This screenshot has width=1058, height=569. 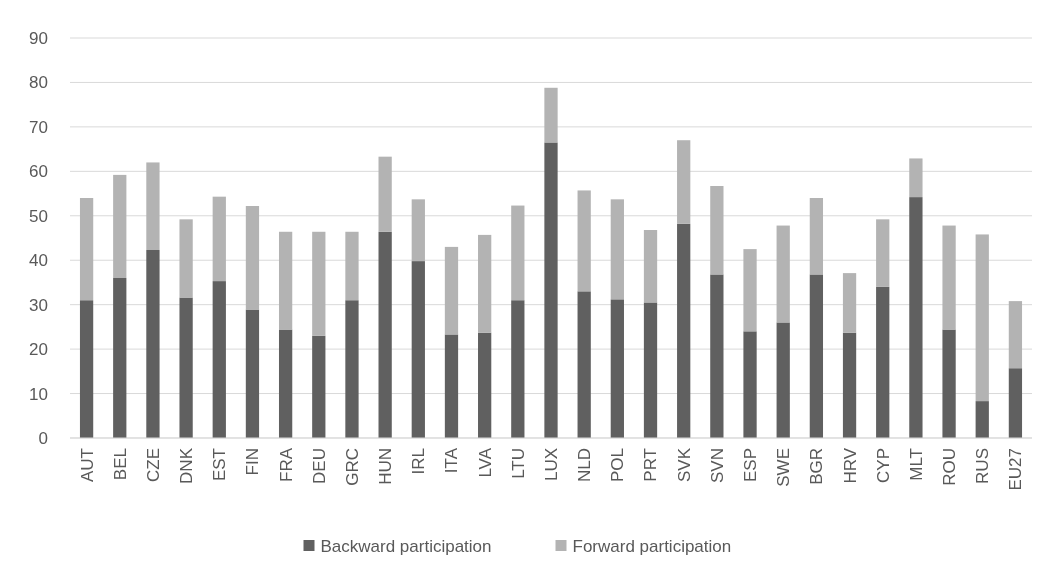 What do you see at coordinates (319, 466) in the screenshot?
I see `x-tick-label: DEU` at bounding box center [319, 466].